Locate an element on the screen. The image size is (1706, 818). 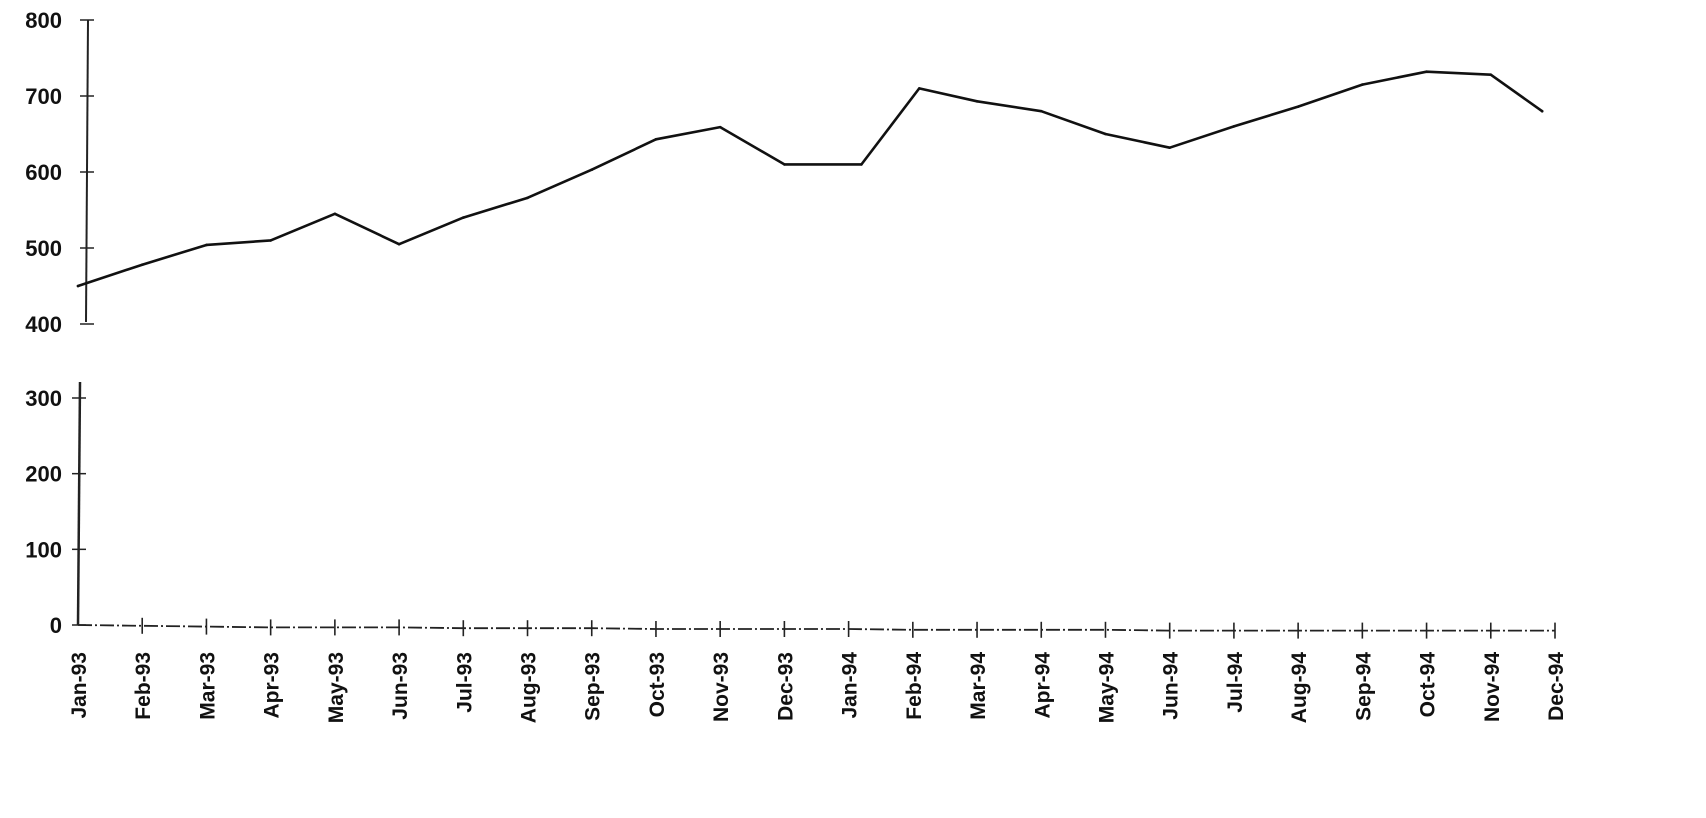
x-tick-label-Aug-93: Aug-93 is located at coordinates (529, 687).